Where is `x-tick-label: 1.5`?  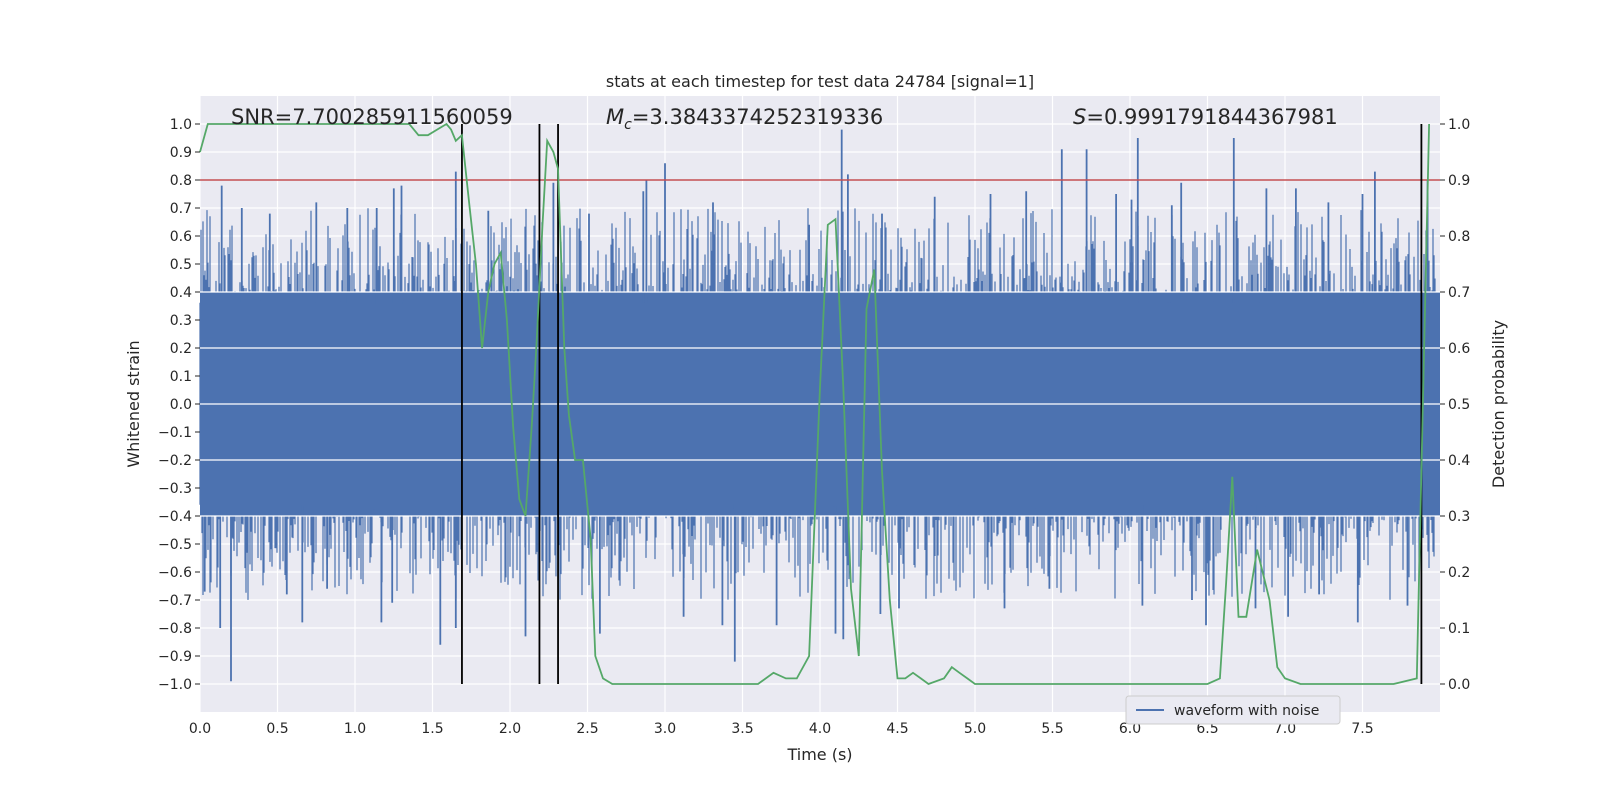 x-tick-label: 1.5 is located at coordinates (432, 729).